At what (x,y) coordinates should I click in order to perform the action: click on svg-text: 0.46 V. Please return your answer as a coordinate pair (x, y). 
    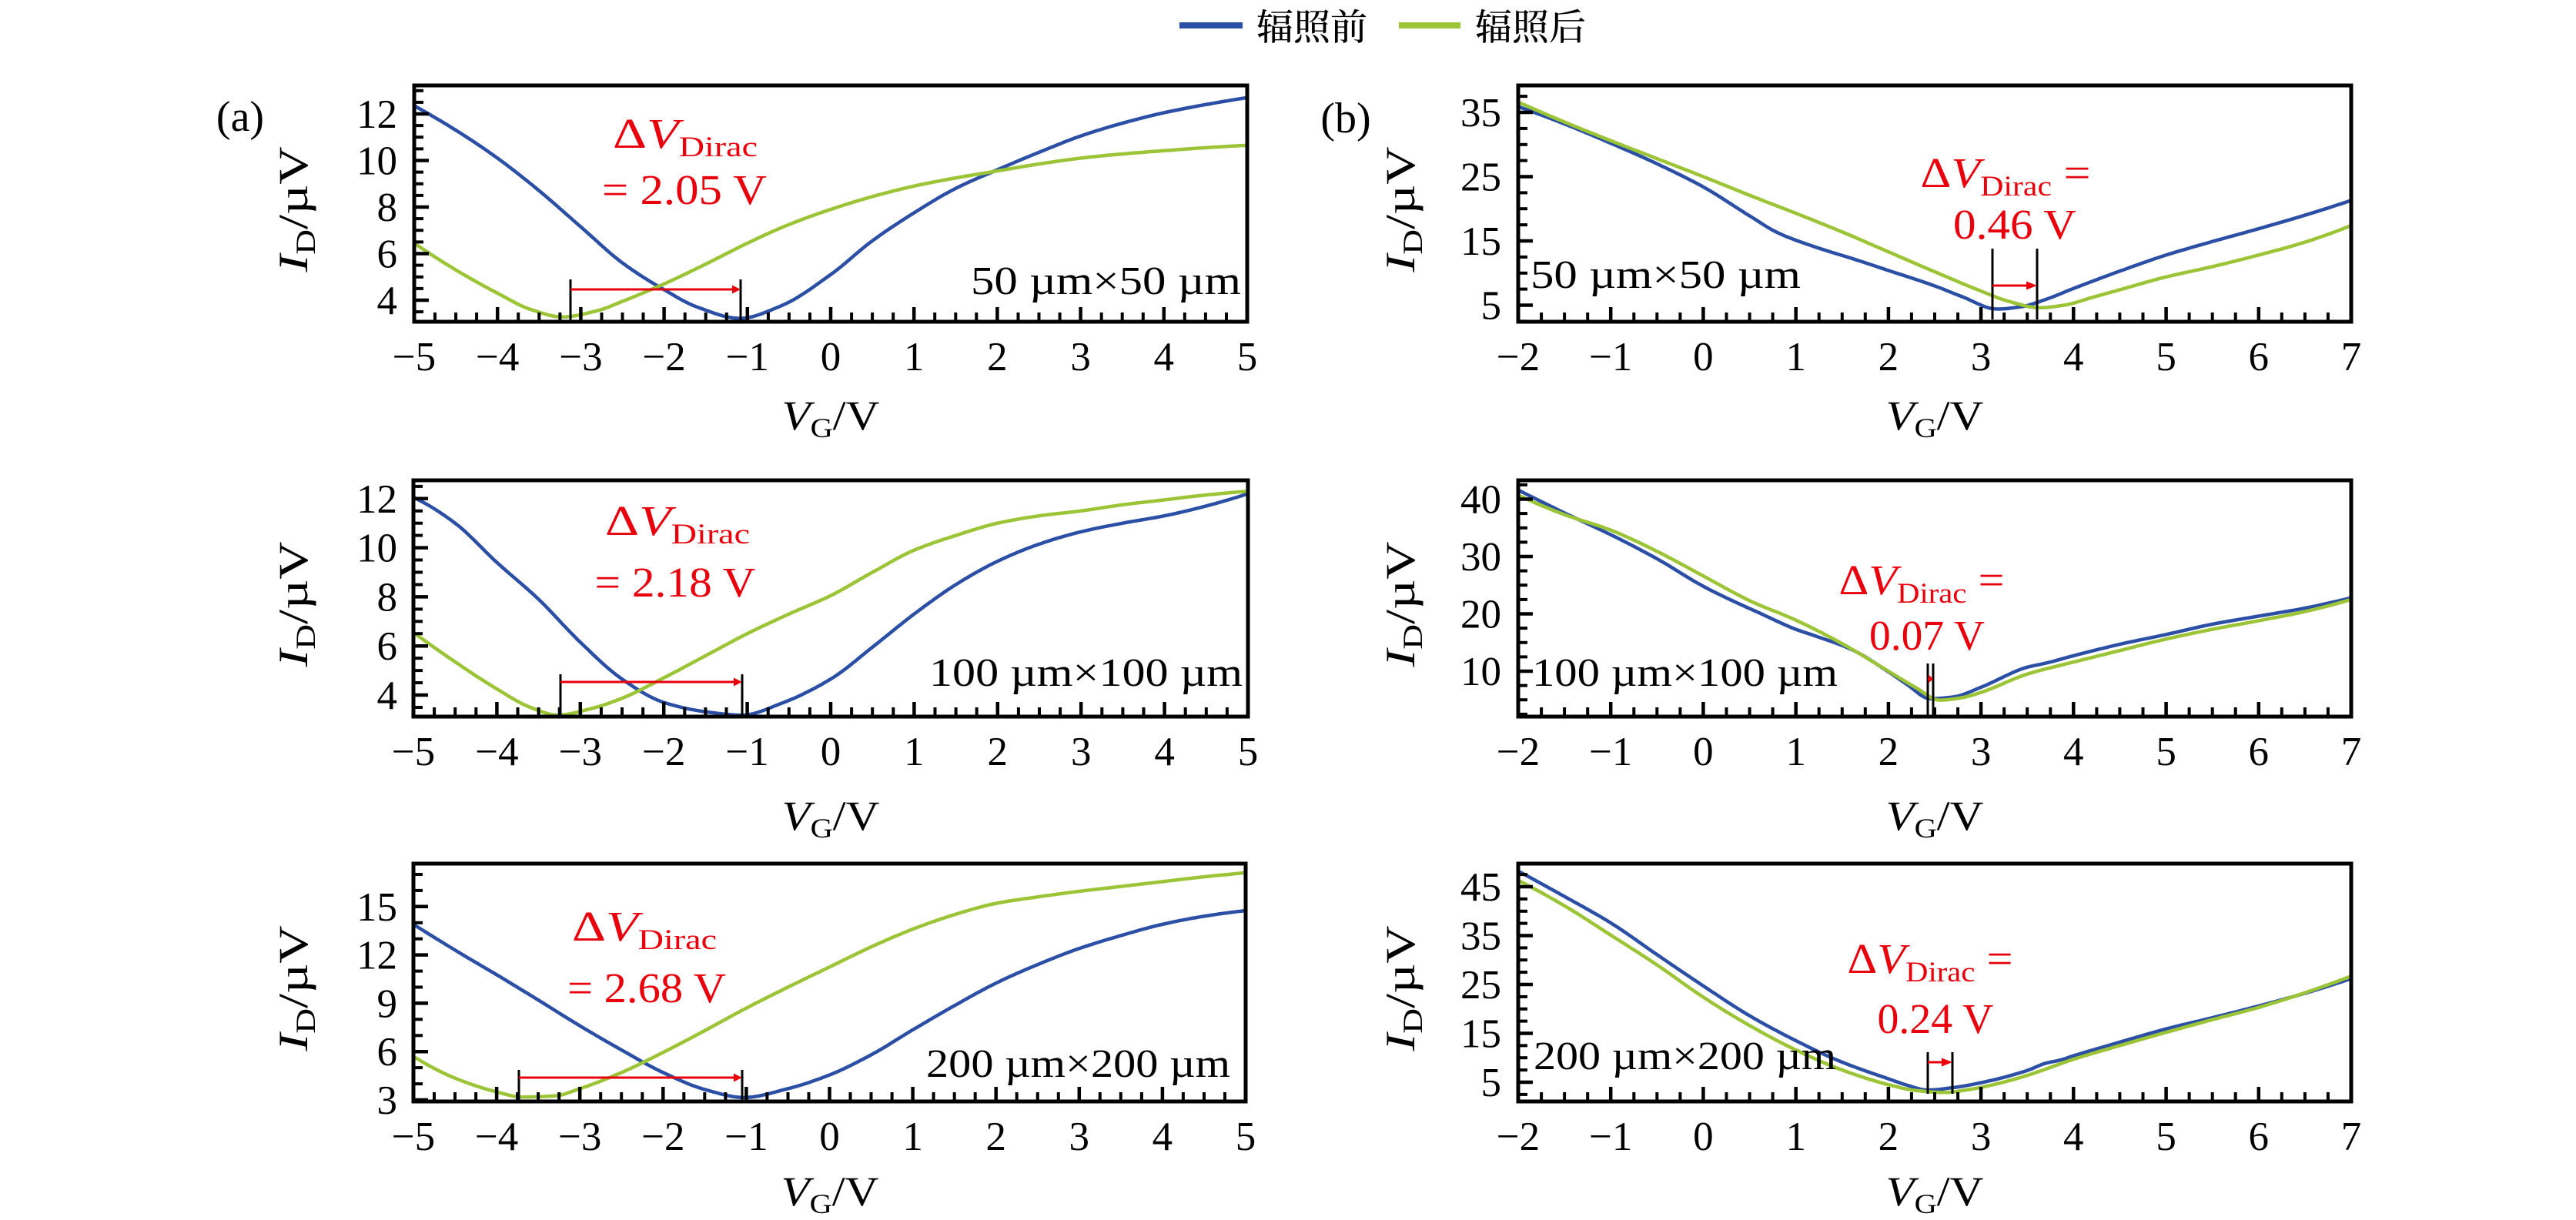
    Looking at the image, I should click on (2015, 225).